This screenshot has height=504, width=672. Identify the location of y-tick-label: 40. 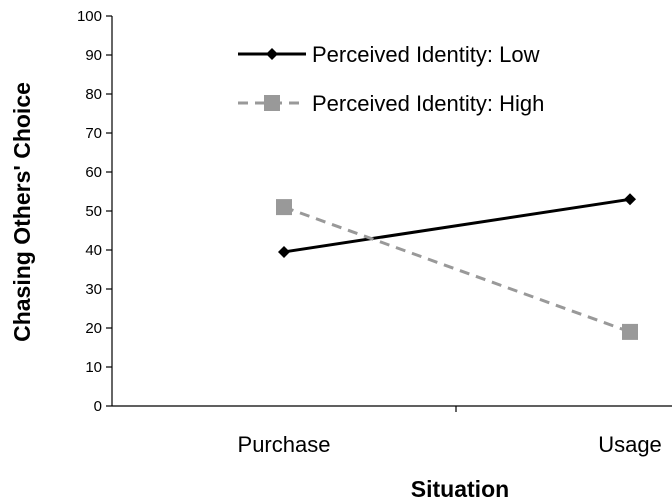
(93, 250).